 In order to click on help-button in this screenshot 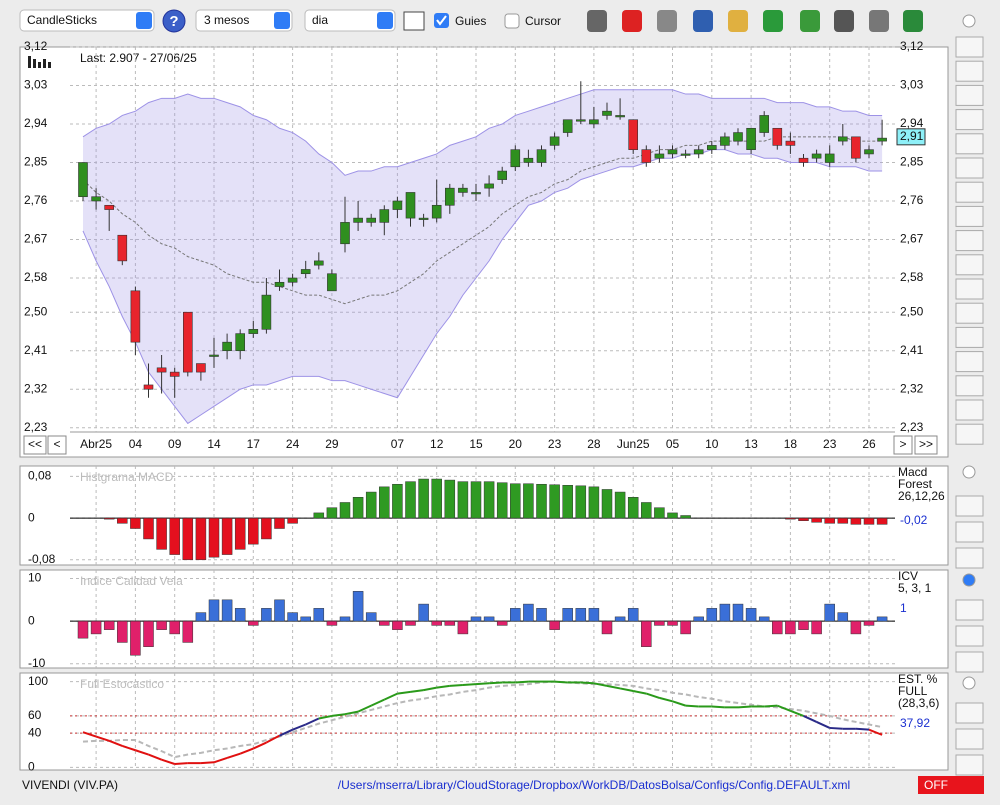, I will do `click(174, 21)`.